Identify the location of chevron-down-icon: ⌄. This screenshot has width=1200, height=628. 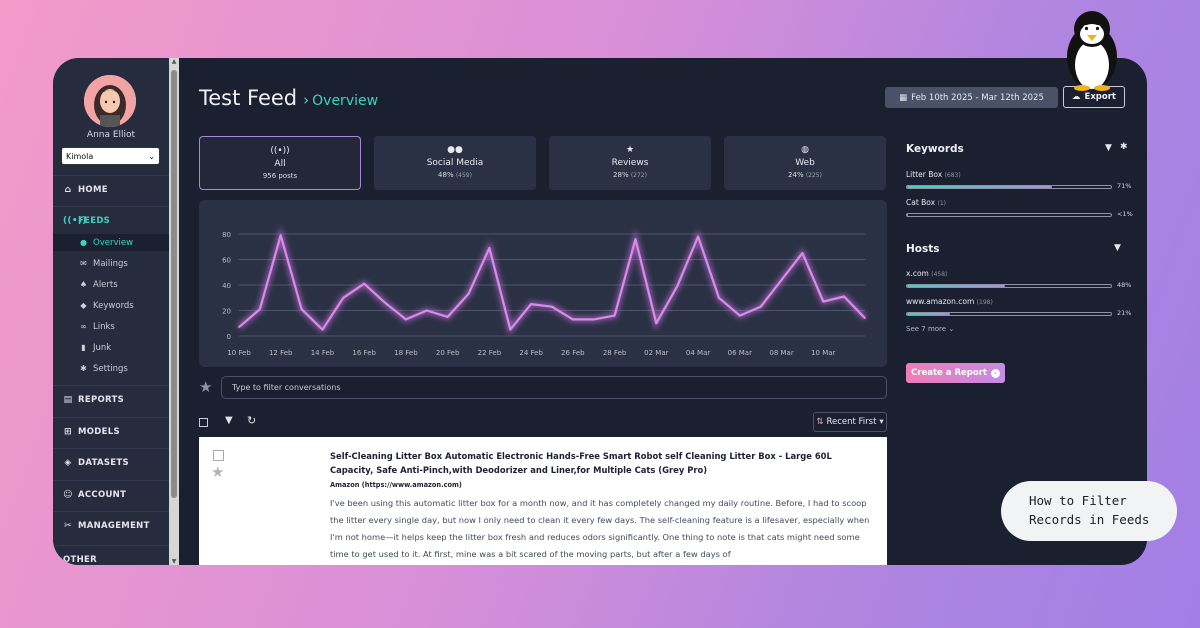
(151, 156).